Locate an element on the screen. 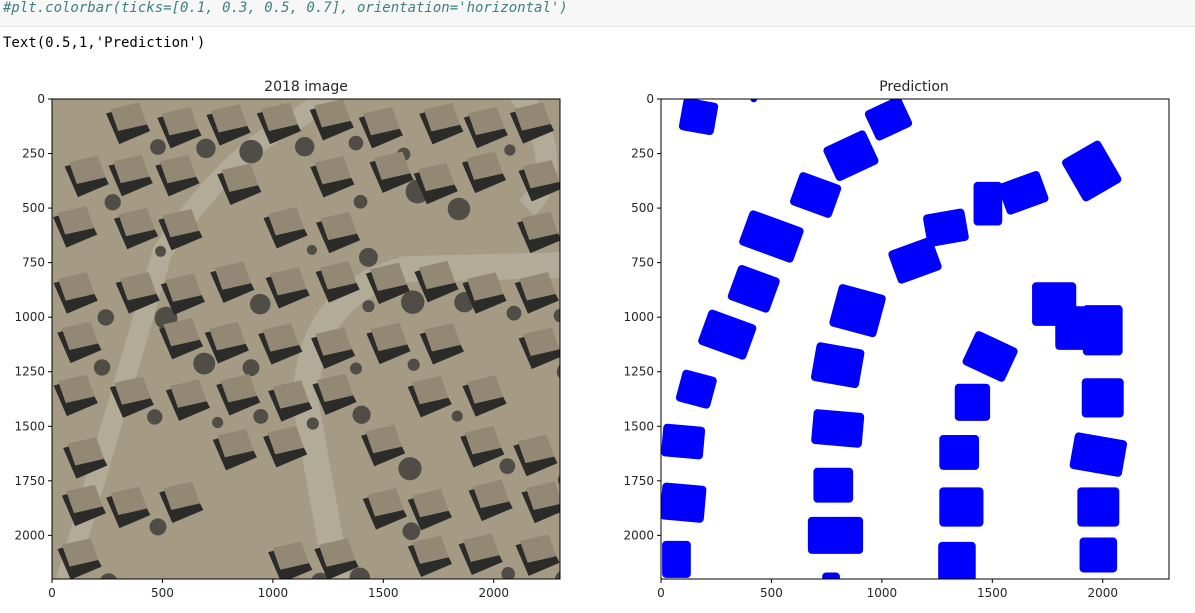  ytick-label: 500 is located at coordinates (642, 208).